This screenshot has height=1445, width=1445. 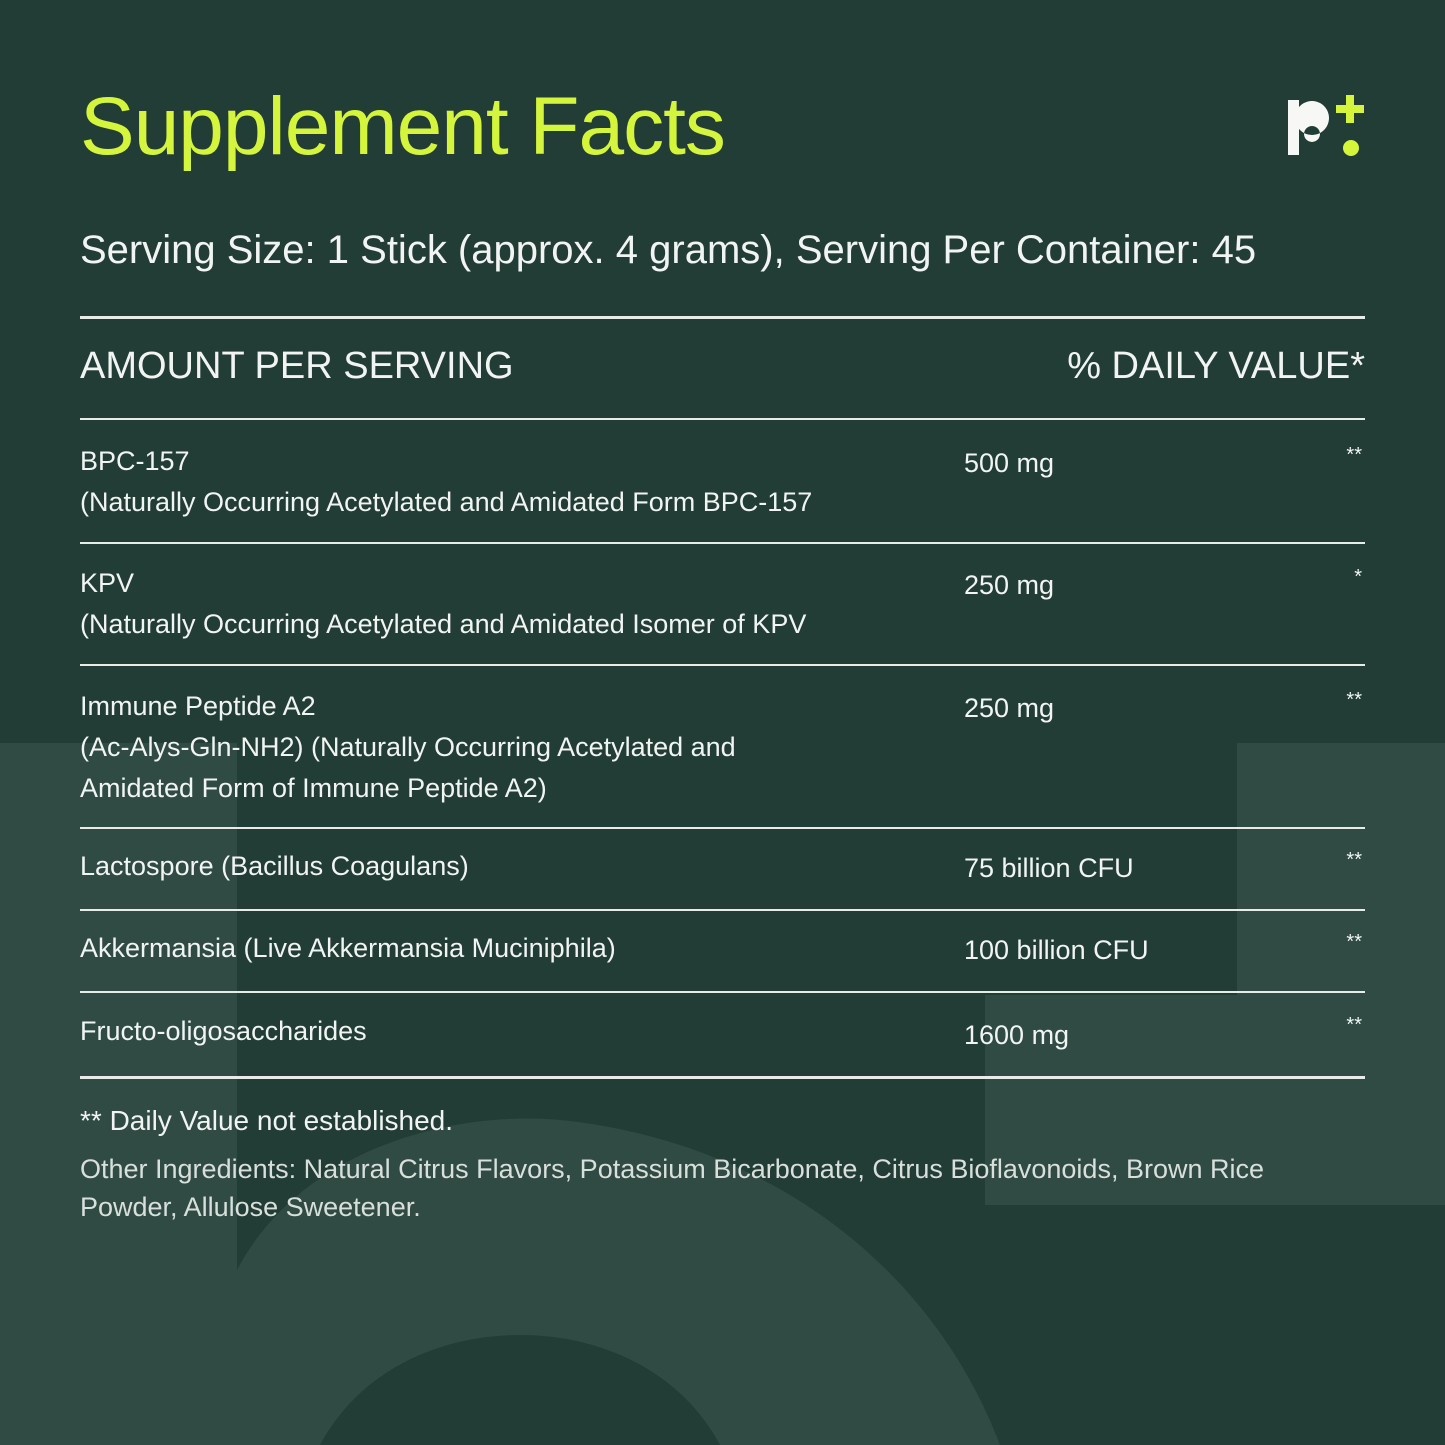 I want to click on ingredient-name: Lactospore (Bacillus Coagulans), so click(x=274, y=866).